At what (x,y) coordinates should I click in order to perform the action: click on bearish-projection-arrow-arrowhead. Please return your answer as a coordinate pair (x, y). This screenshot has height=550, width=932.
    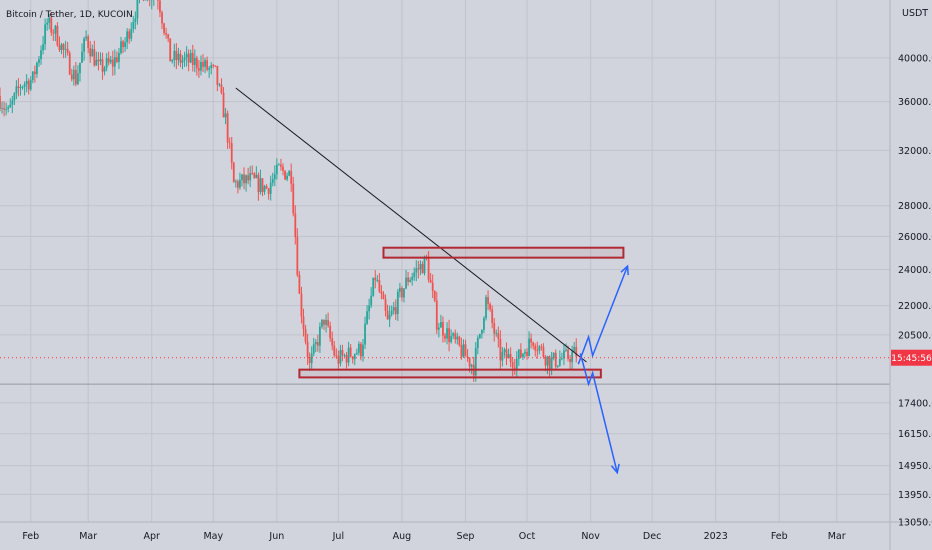
    Looking at the image, I should click on (615, 469).